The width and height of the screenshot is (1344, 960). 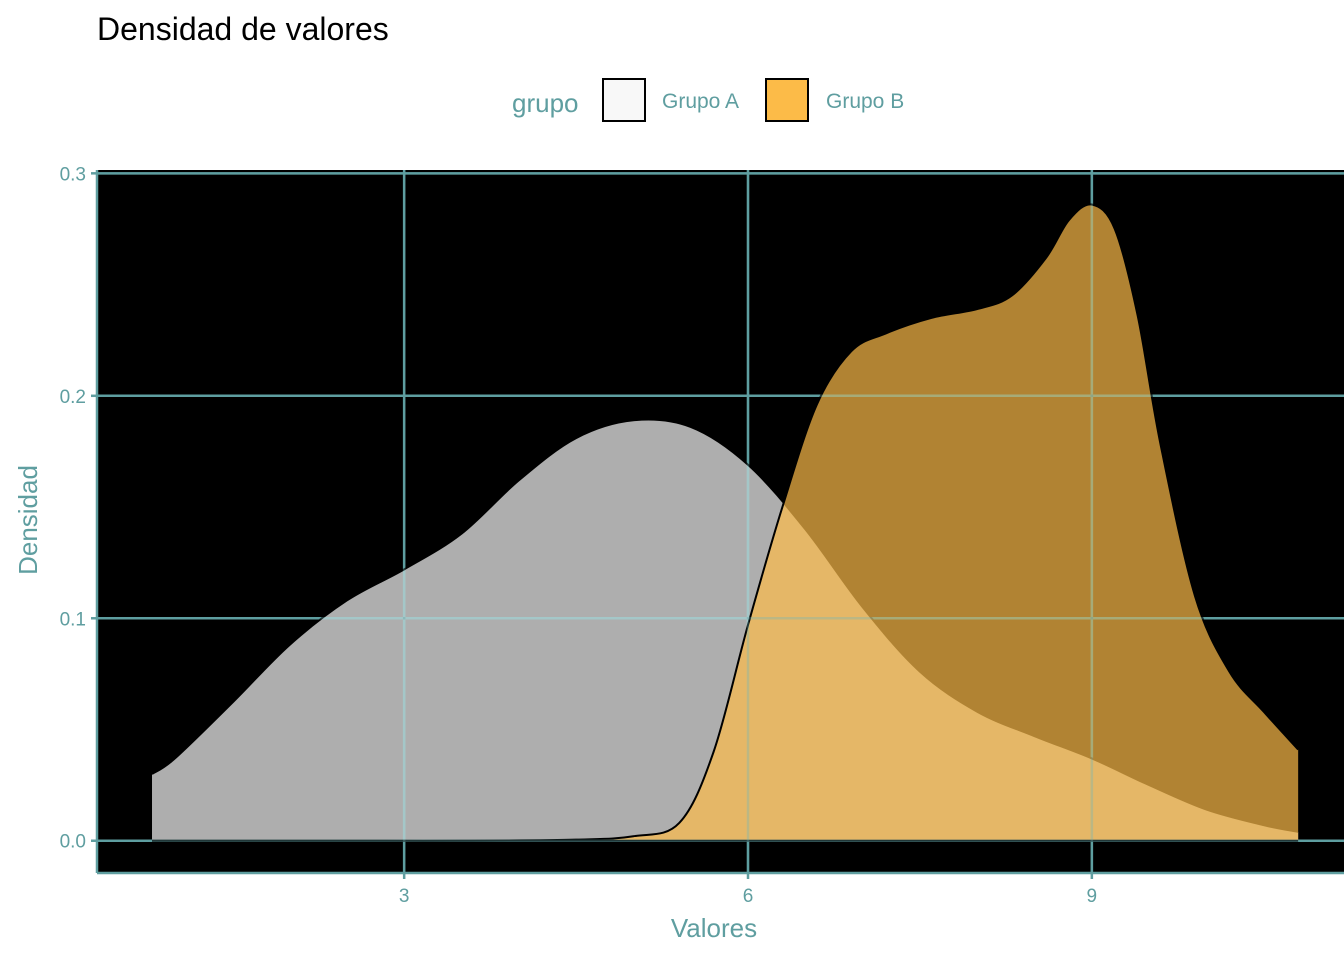 What do you see at coordinates (73, 619) in the screenshot?
I see `y-tick-label: 0.1` at bounding box center [73, 619].